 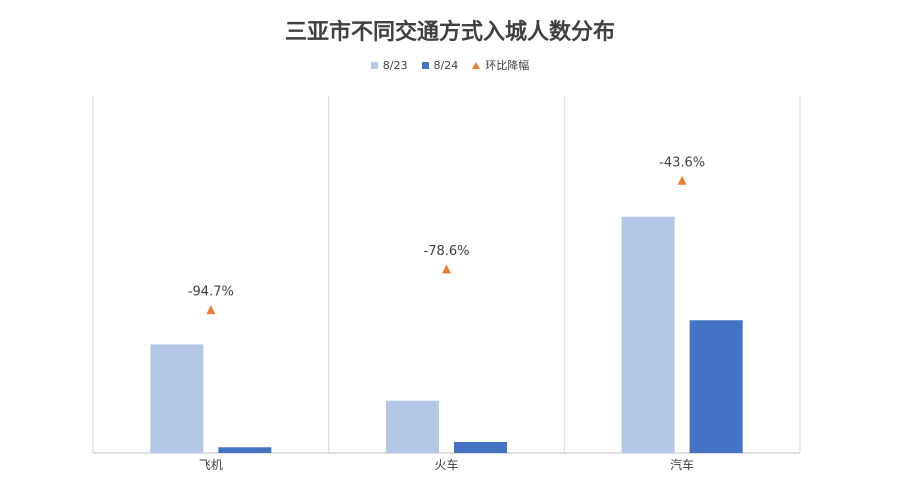 What do you see at coordinates (446, 65) in the screenshot?
I see `legend-label-series-2: 8/24` at bounding box center [446, 65].